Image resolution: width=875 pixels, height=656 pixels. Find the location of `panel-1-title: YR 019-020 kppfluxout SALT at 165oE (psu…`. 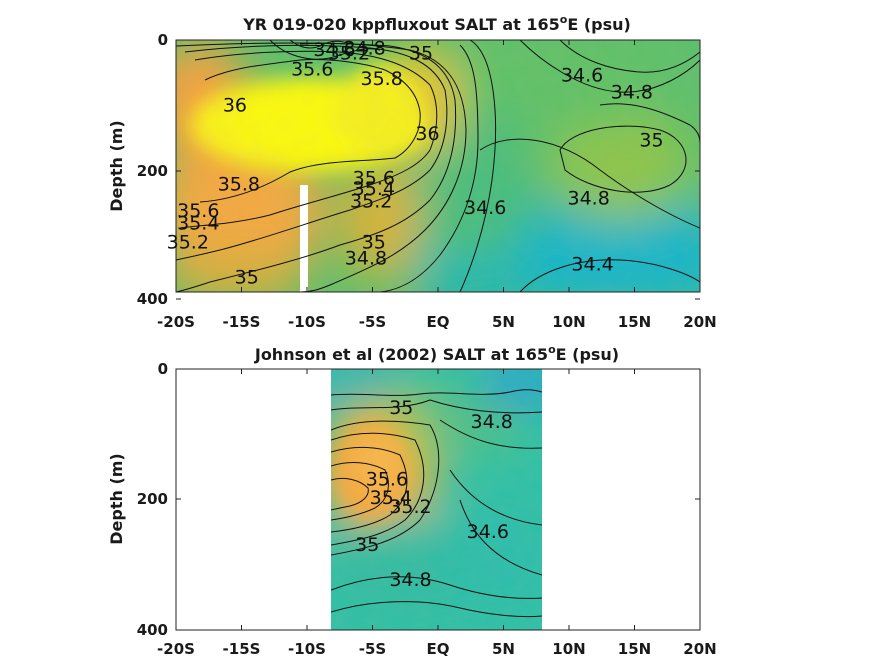

panel-1-title: YR 019-020 kppfluxout SALT at 165oE (psu… is located at coordinates (436, 23).